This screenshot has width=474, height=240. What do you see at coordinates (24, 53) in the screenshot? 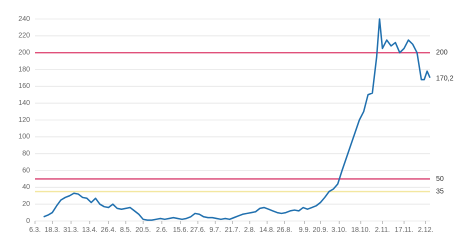
I see `y-tick-label: 200` at bounding box center [24, 53].